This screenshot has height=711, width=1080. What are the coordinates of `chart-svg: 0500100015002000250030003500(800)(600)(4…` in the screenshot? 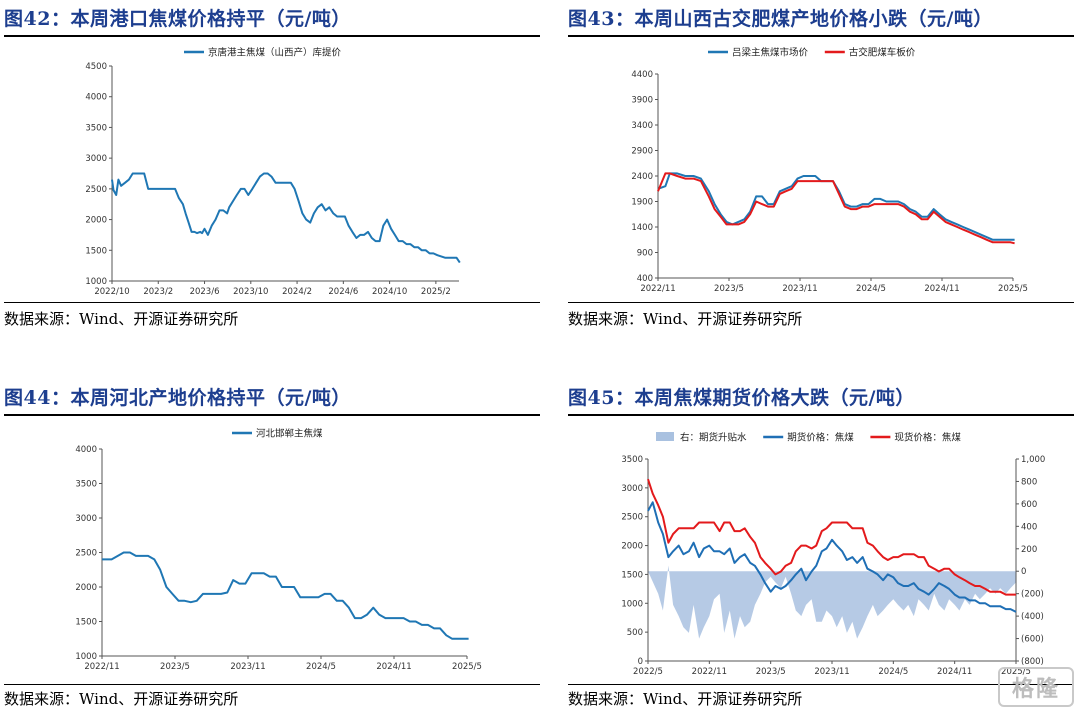 It's located at (833, 555).